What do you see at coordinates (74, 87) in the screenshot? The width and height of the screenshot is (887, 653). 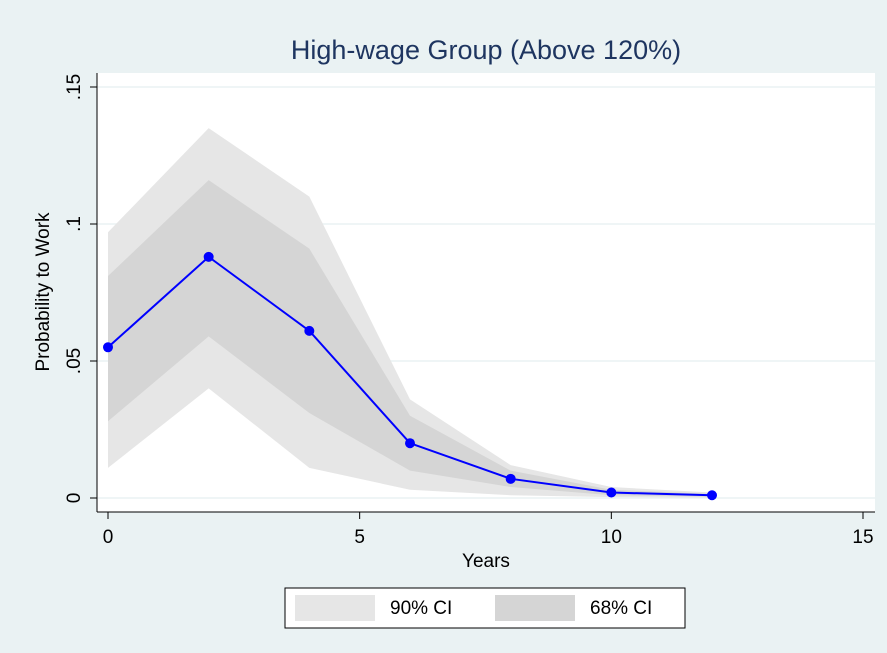 I see `y-tick-label: .15` at bounding box center [74, 87].